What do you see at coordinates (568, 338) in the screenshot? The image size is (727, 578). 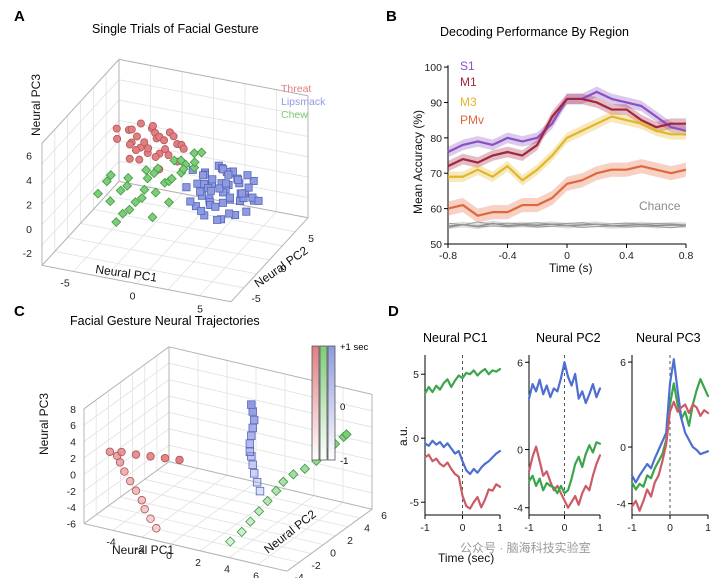 I see `panel-d-title-pc2: Neural PC2` at bounding box center [568, 338].